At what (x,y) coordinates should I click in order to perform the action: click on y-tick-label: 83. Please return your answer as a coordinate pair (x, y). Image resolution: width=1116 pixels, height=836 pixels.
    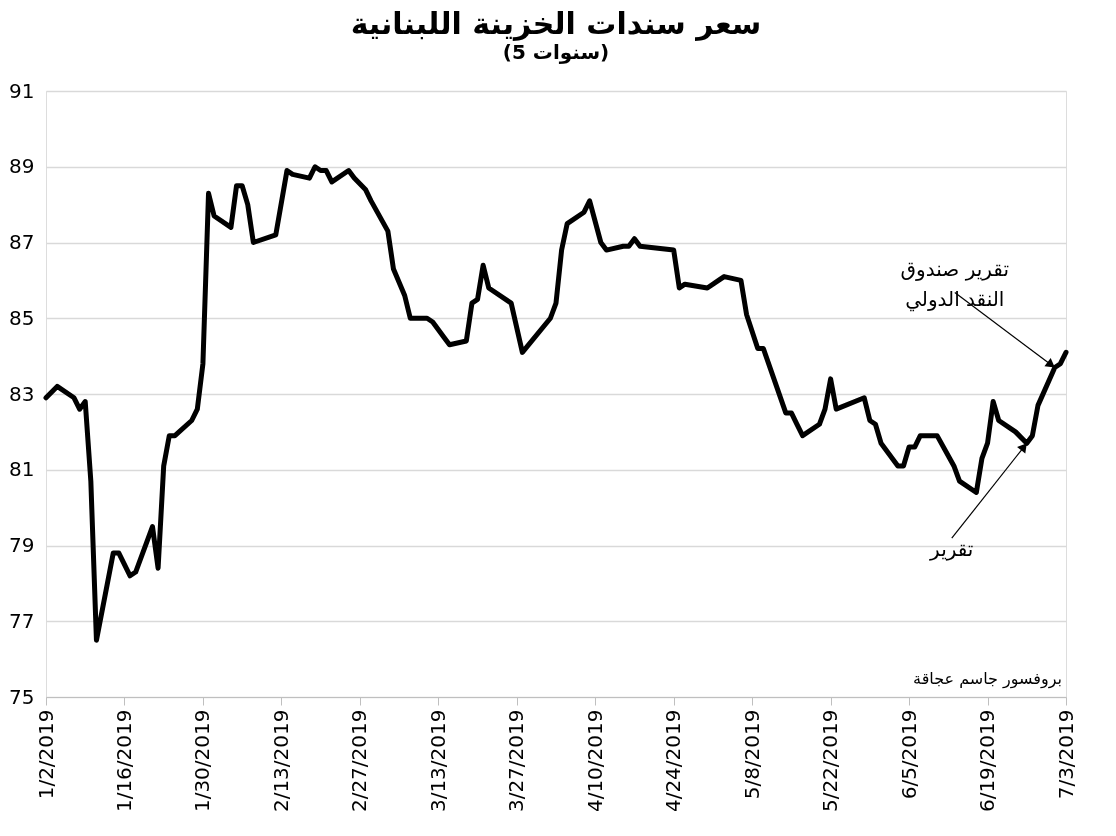
    Looking at the image, I should click on (22, 393).